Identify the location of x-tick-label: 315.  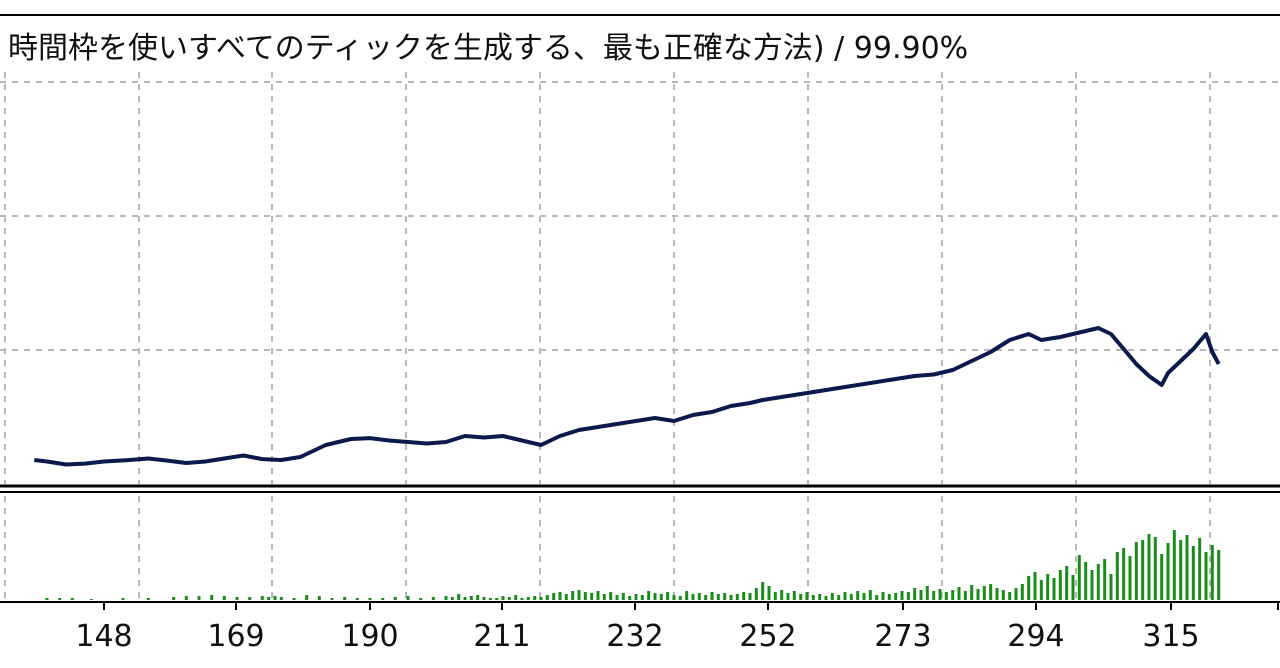
(1170, 636).